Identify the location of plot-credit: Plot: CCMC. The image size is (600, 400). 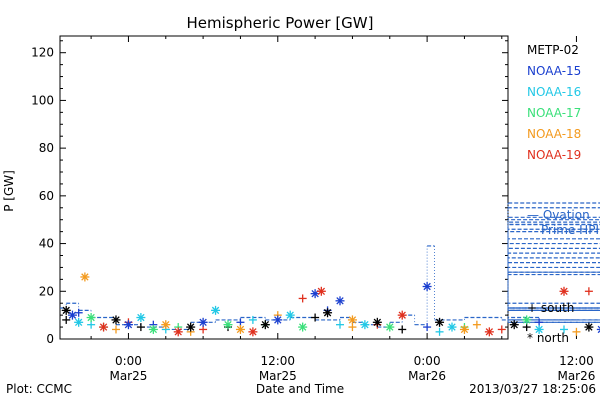
(39, 389).